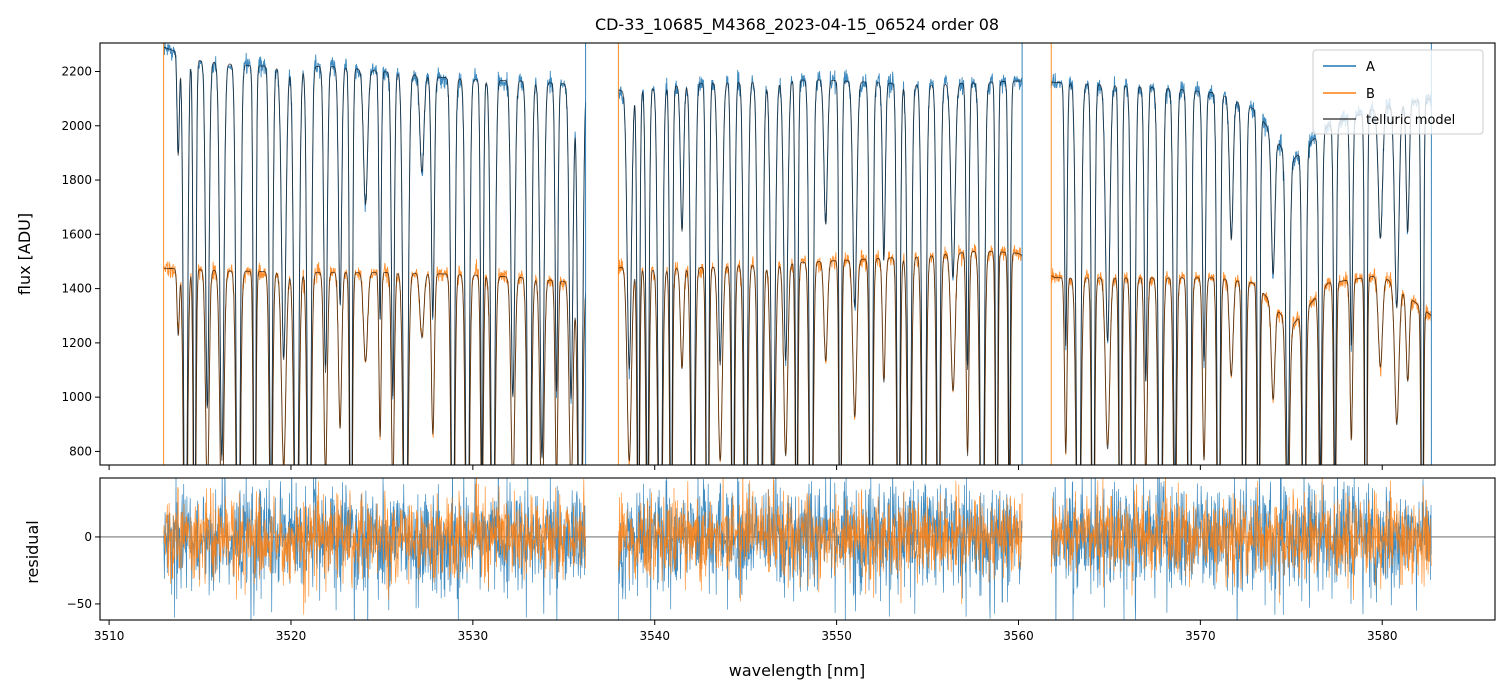 Image resolution: width=1510 pixels, height=696 pixels. Describe the element at coordinates (1018, 636) in the screenshot. I see `x-tick-label: 3560` at that location.